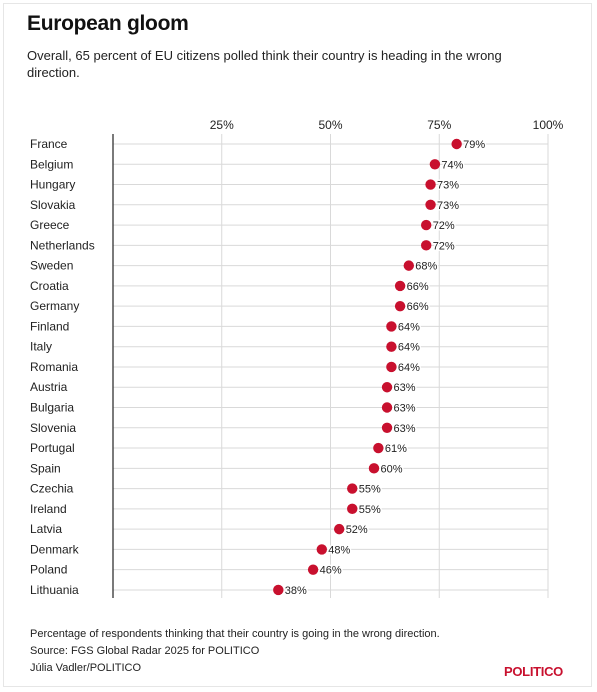  I want to click on country-label: Croatia, so click(49, 286).